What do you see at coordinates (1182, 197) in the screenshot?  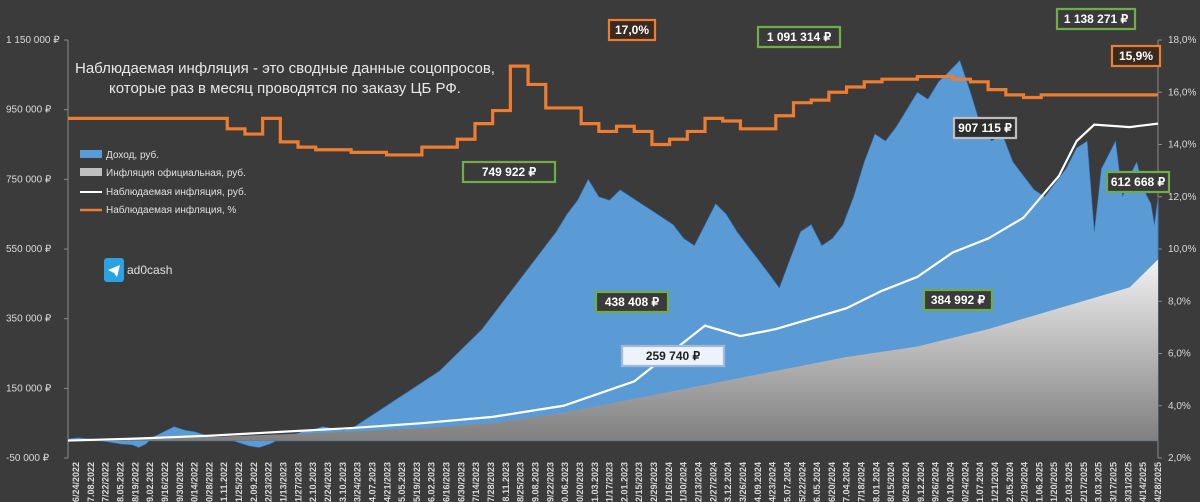 I see `y-right-tick-label: 12,0%` at bounding box center [1182, 197].